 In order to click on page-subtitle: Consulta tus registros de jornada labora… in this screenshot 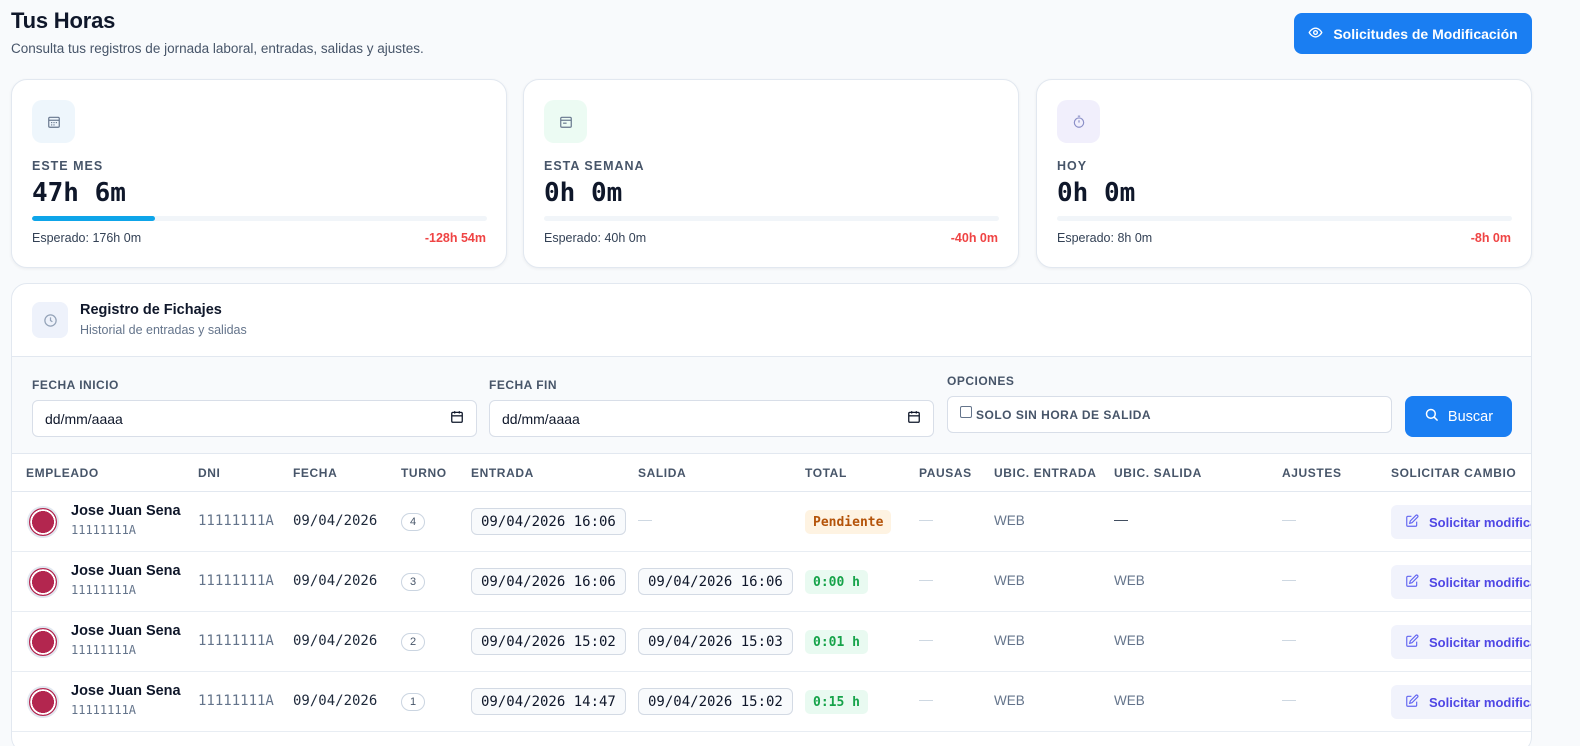, I will do `click(217, 48)`.